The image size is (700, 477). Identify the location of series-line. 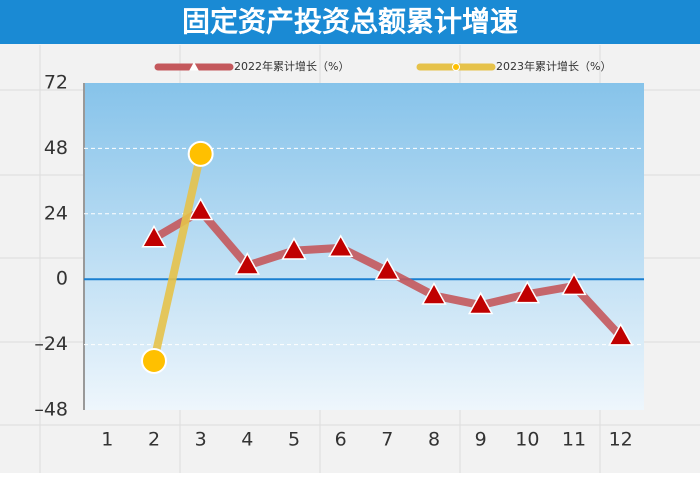
(177, 257).